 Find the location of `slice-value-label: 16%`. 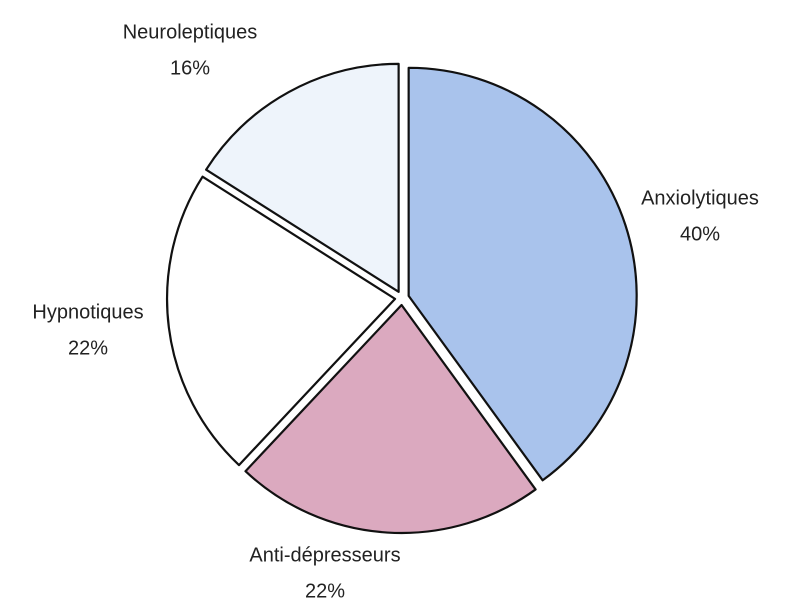

slice-value-label: 16% is located at coordinates (190, 68).